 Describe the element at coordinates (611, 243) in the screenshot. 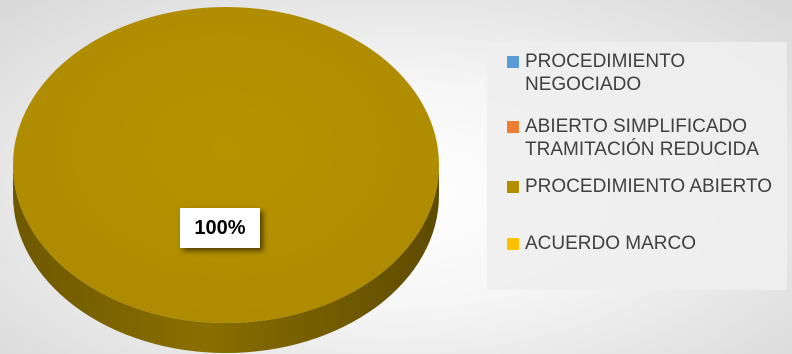

I see `legend-label: ACUERDO MARCO` at that location.